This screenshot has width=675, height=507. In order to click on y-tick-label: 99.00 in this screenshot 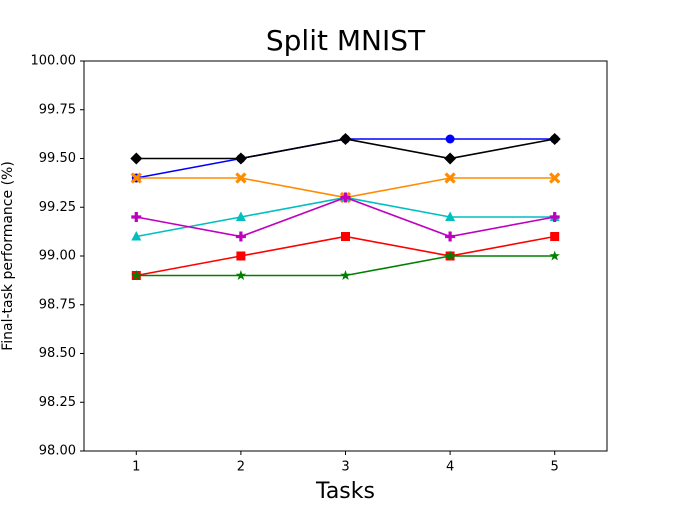, I will do `click(57, 256)`.